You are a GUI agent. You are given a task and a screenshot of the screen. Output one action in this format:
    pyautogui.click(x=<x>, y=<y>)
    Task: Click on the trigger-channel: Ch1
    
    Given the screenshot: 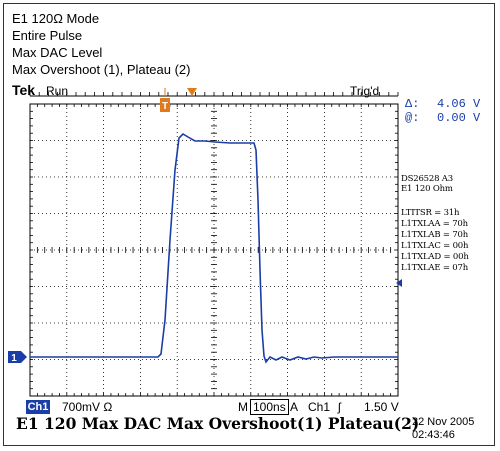 What is the action you would take?
    pyautogui.click(x=319, y=407)
    